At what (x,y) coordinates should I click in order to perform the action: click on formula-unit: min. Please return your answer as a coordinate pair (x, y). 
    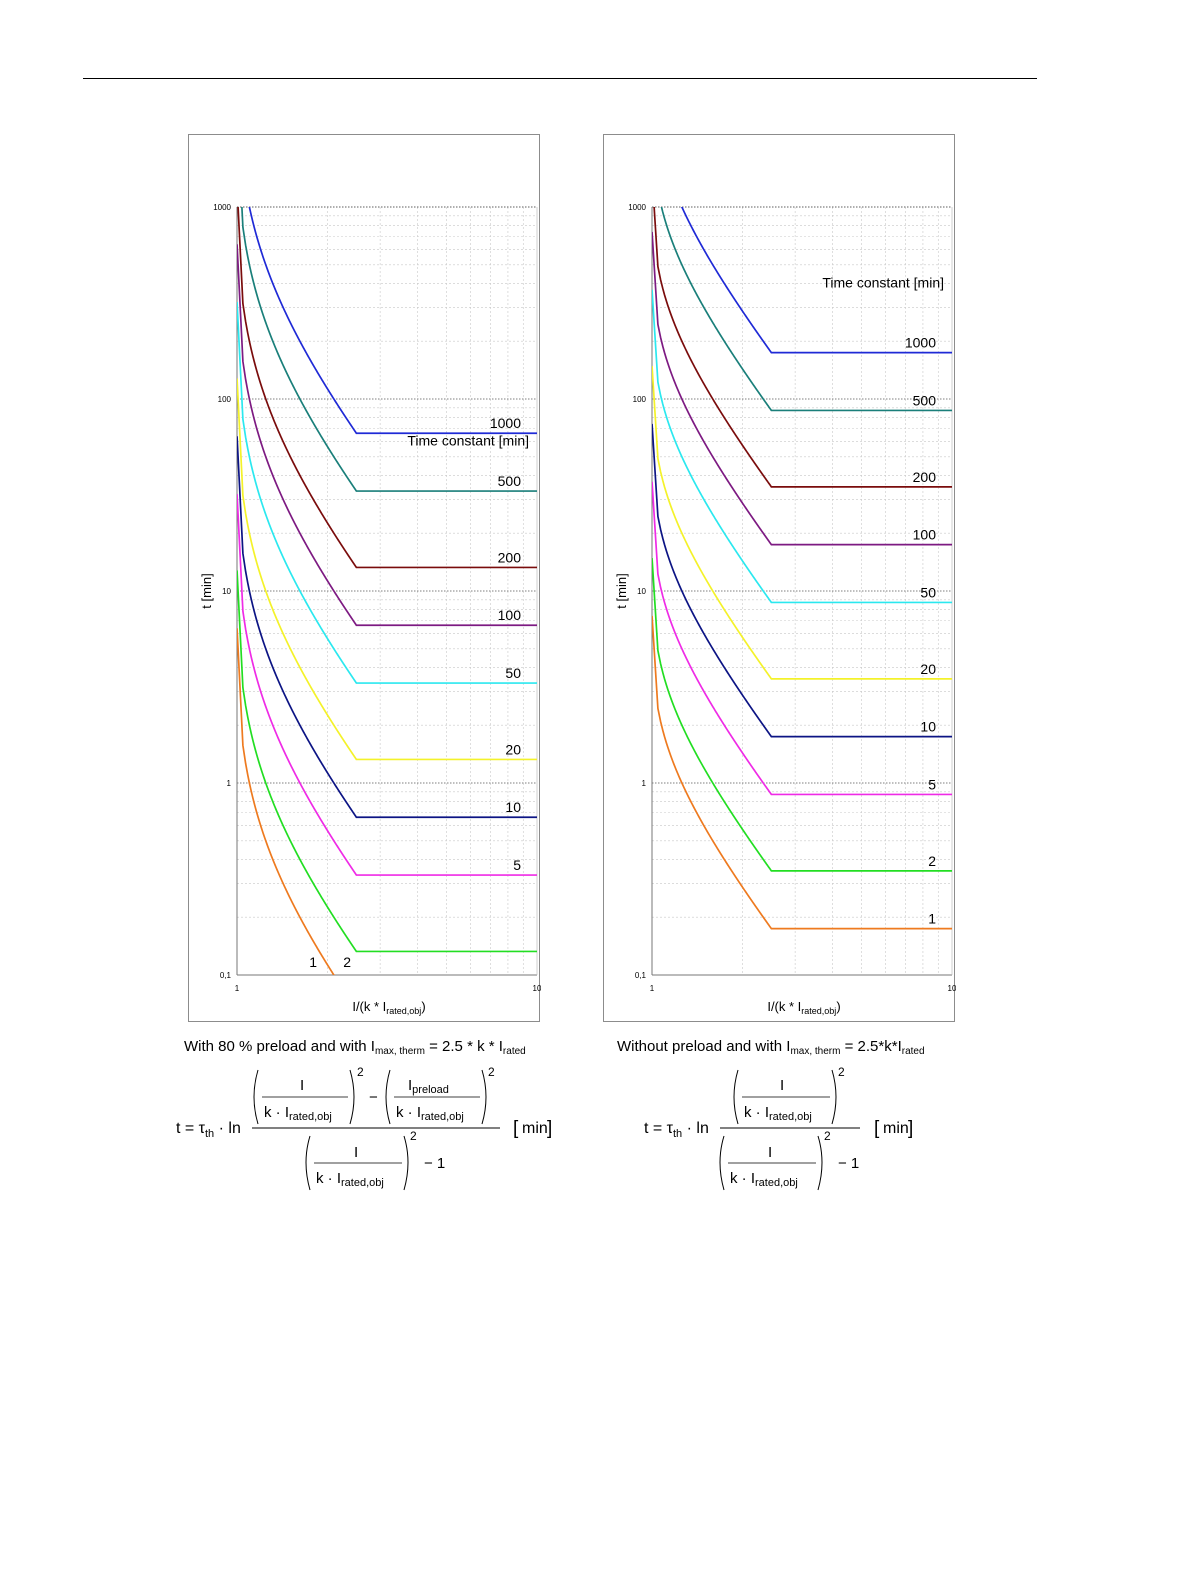
    Looking at the image, I should click on (535, 1128).